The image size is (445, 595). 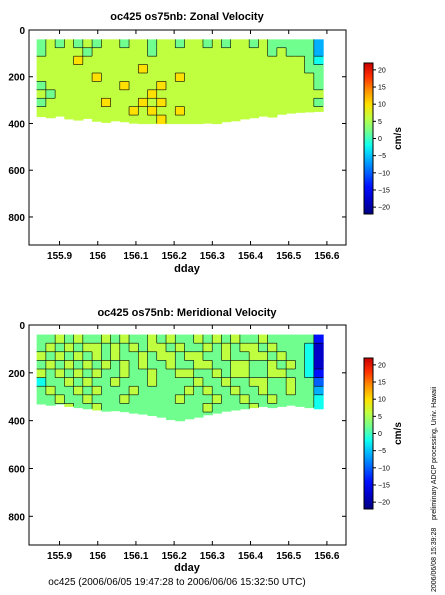 What do you see at coordinates (250, 256) in the screenshot?
I see `x-tick-label: 156.4` at bounding box center [250, 256].